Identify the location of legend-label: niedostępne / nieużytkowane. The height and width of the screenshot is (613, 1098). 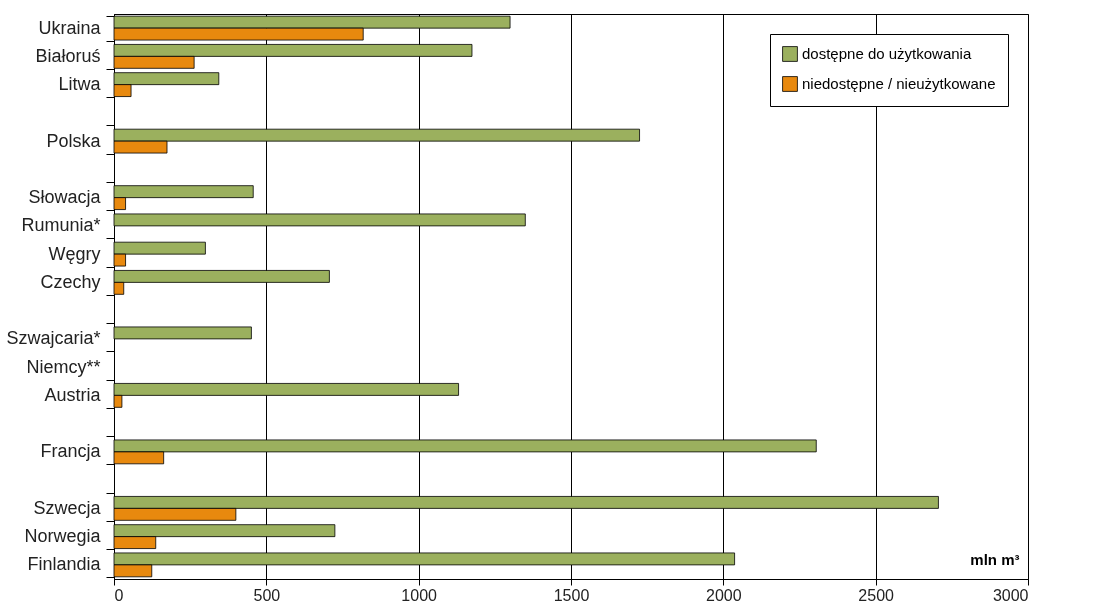
(899, 83).